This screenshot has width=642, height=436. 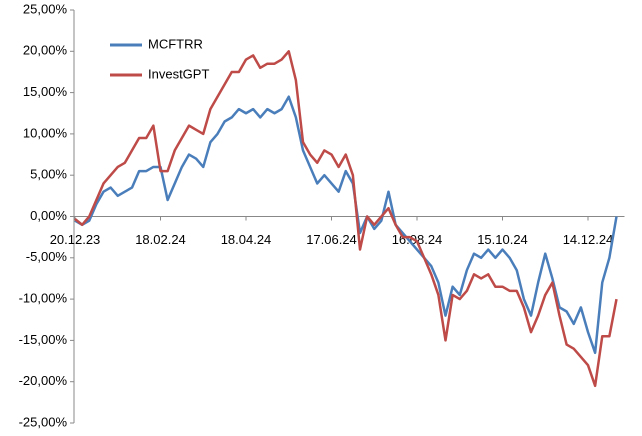 What do you see at coordinates (45, 50) in the screenshot?
I see `y-tick-label: 20,00%` at bounding box center [45, 50].